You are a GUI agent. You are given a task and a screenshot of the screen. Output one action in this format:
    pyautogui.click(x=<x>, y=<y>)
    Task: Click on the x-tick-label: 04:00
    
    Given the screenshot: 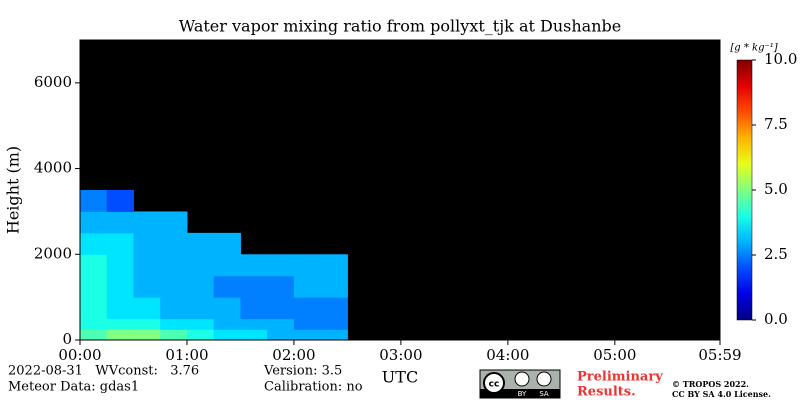 What is the action you would take?
    pyautogui.click(x=507, y=355)
    